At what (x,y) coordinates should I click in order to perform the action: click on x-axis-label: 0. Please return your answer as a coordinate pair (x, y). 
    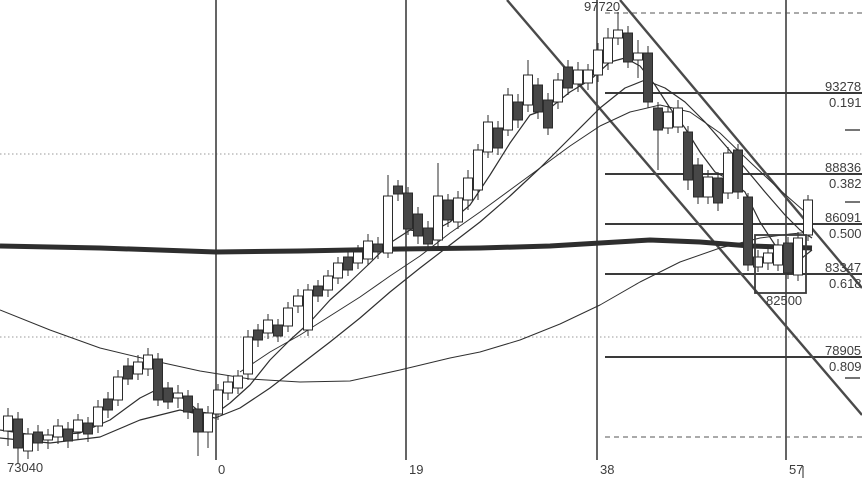
    Looking at the image, I should click on (222, 469).